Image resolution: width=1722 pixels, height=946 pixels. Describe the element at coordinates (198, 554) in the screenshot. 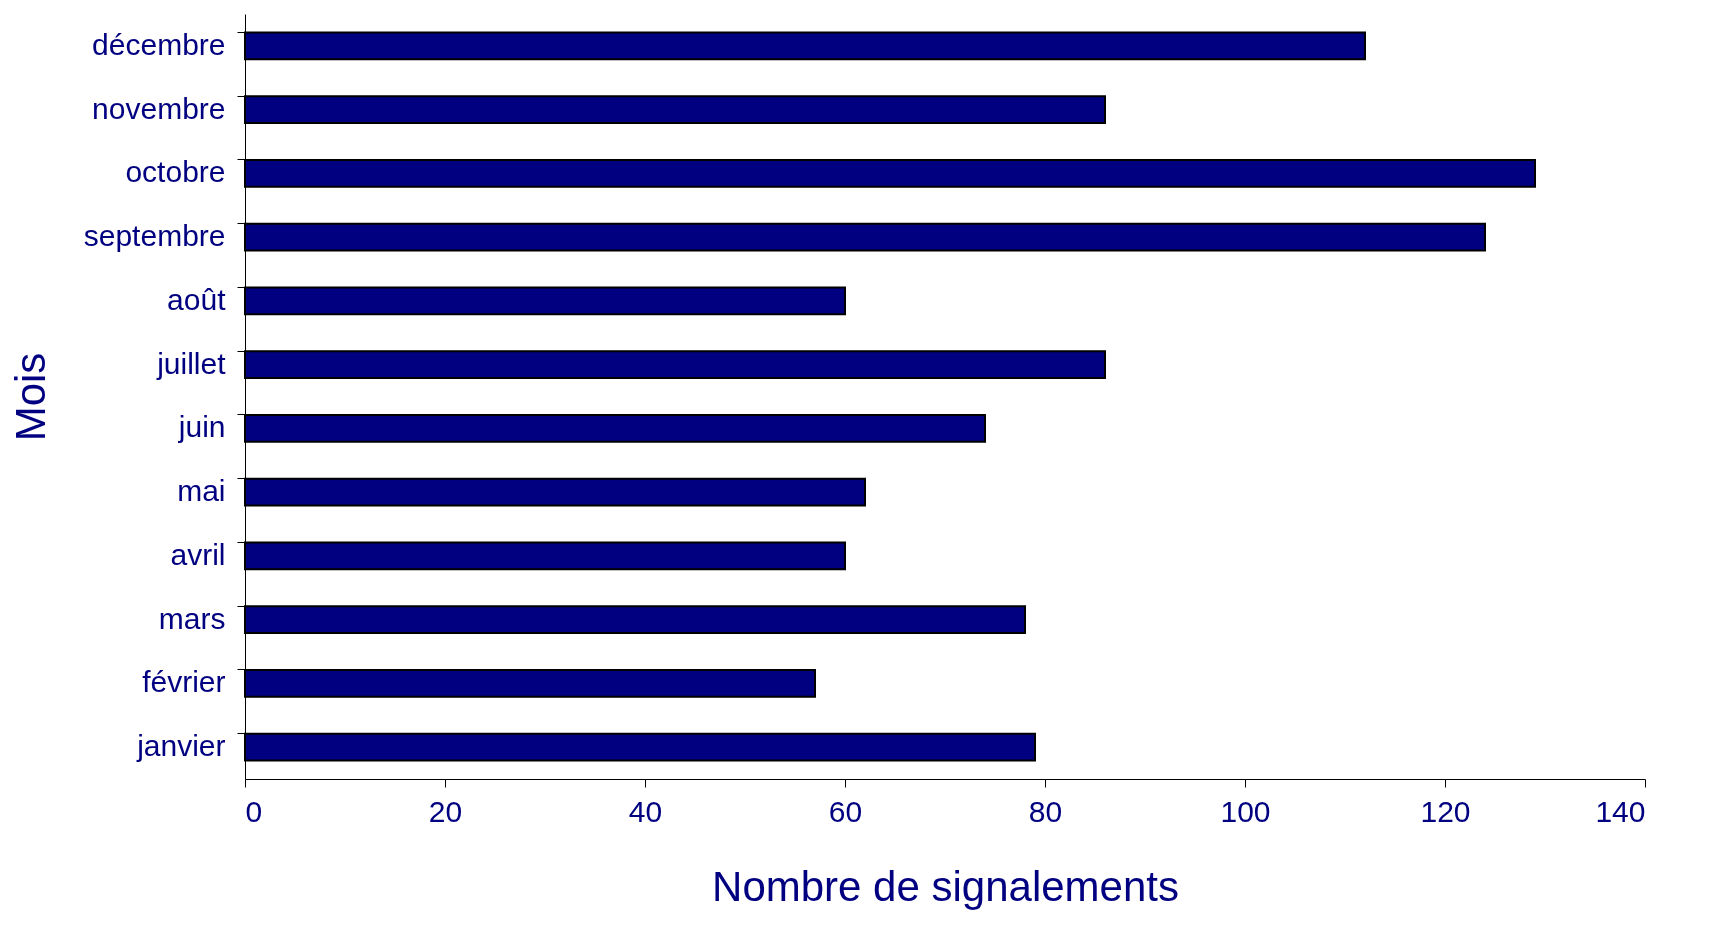

I see `y-tick-label: avril` at that location.